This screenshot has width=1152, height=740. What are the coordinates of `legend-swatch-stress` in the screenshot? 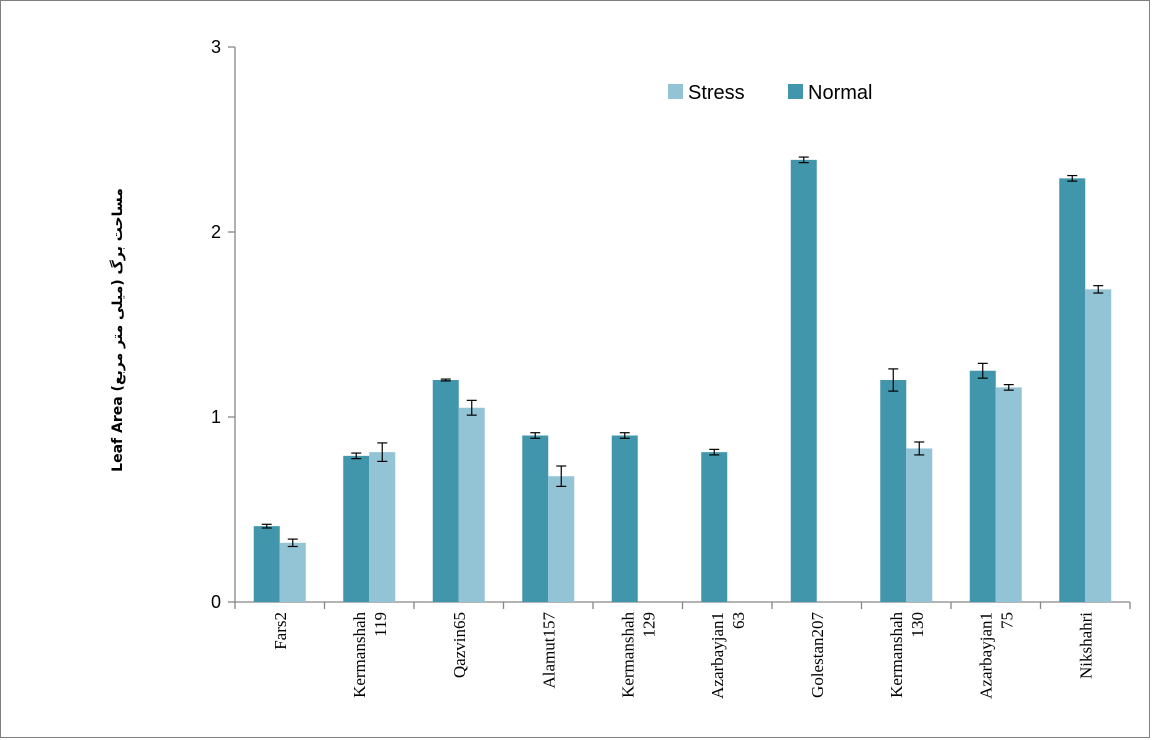 It's located at (675, 91).